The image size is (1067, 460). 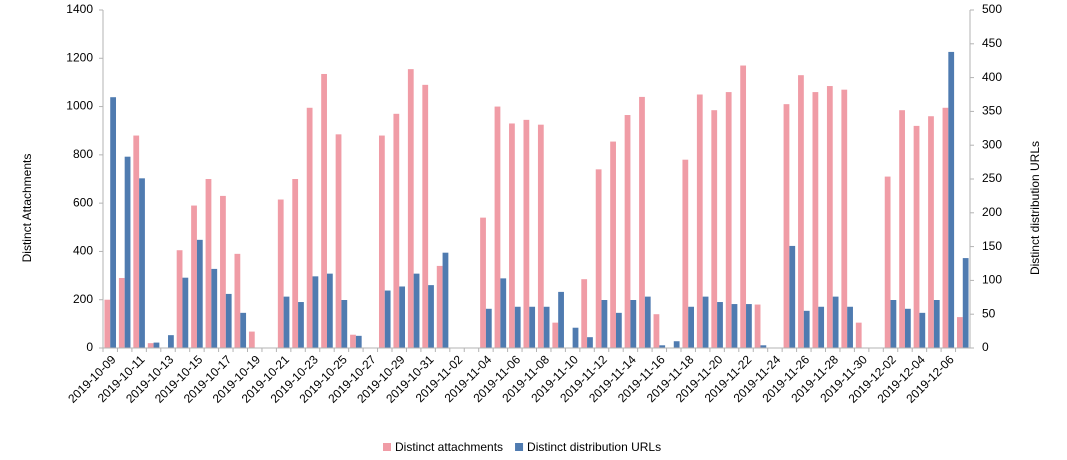 What do you see at coordinates (79, 57) in the screenshot?
I see `y-tick-label: 1200` at bounding box center [79, 57].